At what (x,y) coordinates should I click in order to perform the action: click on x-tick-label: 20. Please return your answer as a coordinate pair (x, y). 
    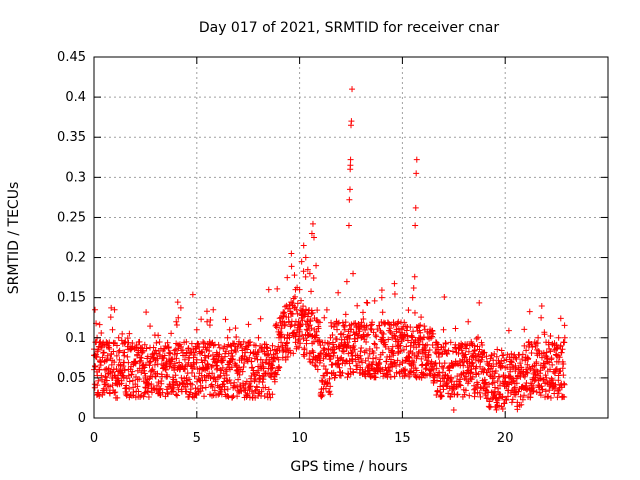
    Looking at the image, I should click on (505, 438).